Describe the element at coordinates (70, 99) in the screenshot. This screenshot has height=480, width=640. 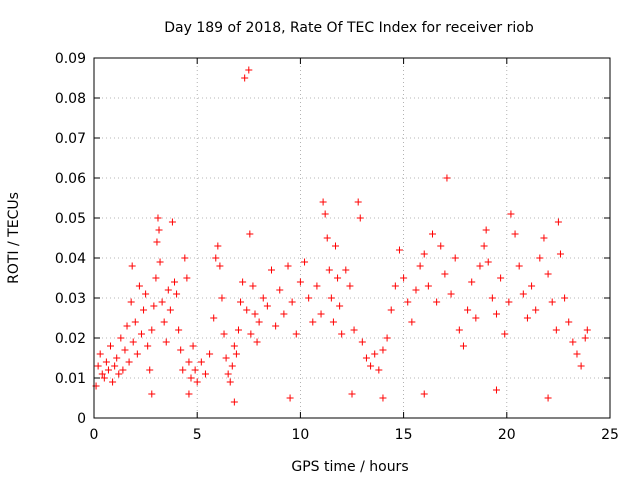
I see `y-tick-label: 0.08` at that location.